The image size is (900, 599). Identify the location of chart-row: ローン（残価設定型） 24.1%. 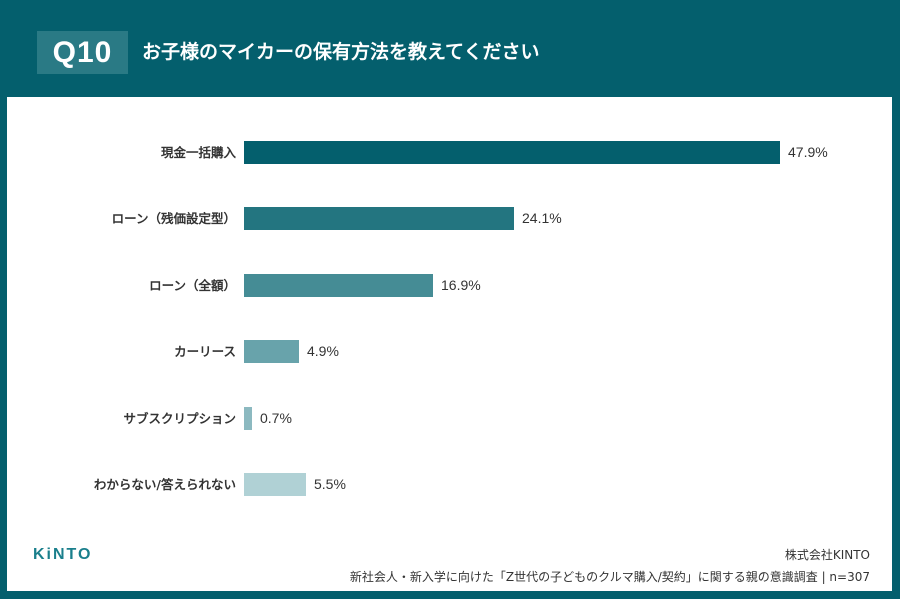
(449, 218).